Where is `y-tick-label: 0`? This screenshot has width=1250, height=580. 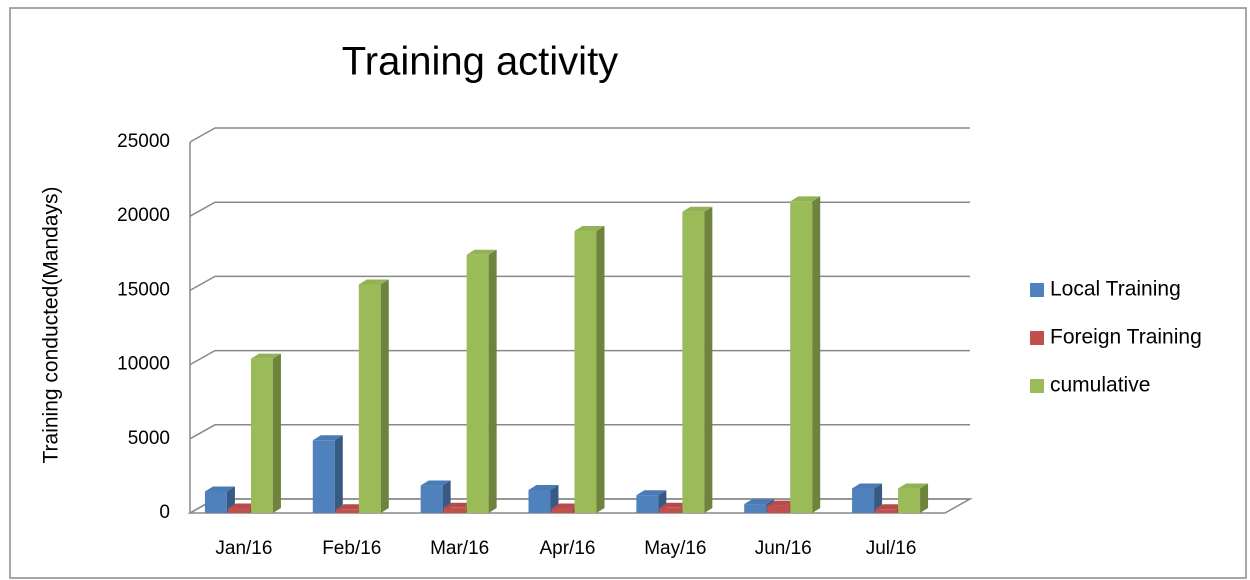
y-tick-label: 0 is located at coordinates (164, 512).